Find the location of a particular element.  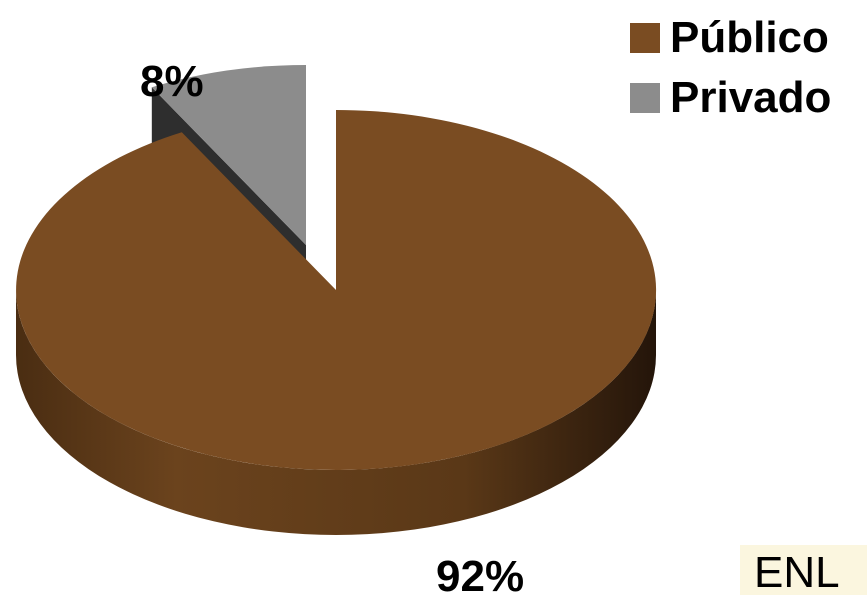

legend-item-publico: Público is located at coordinates (730, 38).